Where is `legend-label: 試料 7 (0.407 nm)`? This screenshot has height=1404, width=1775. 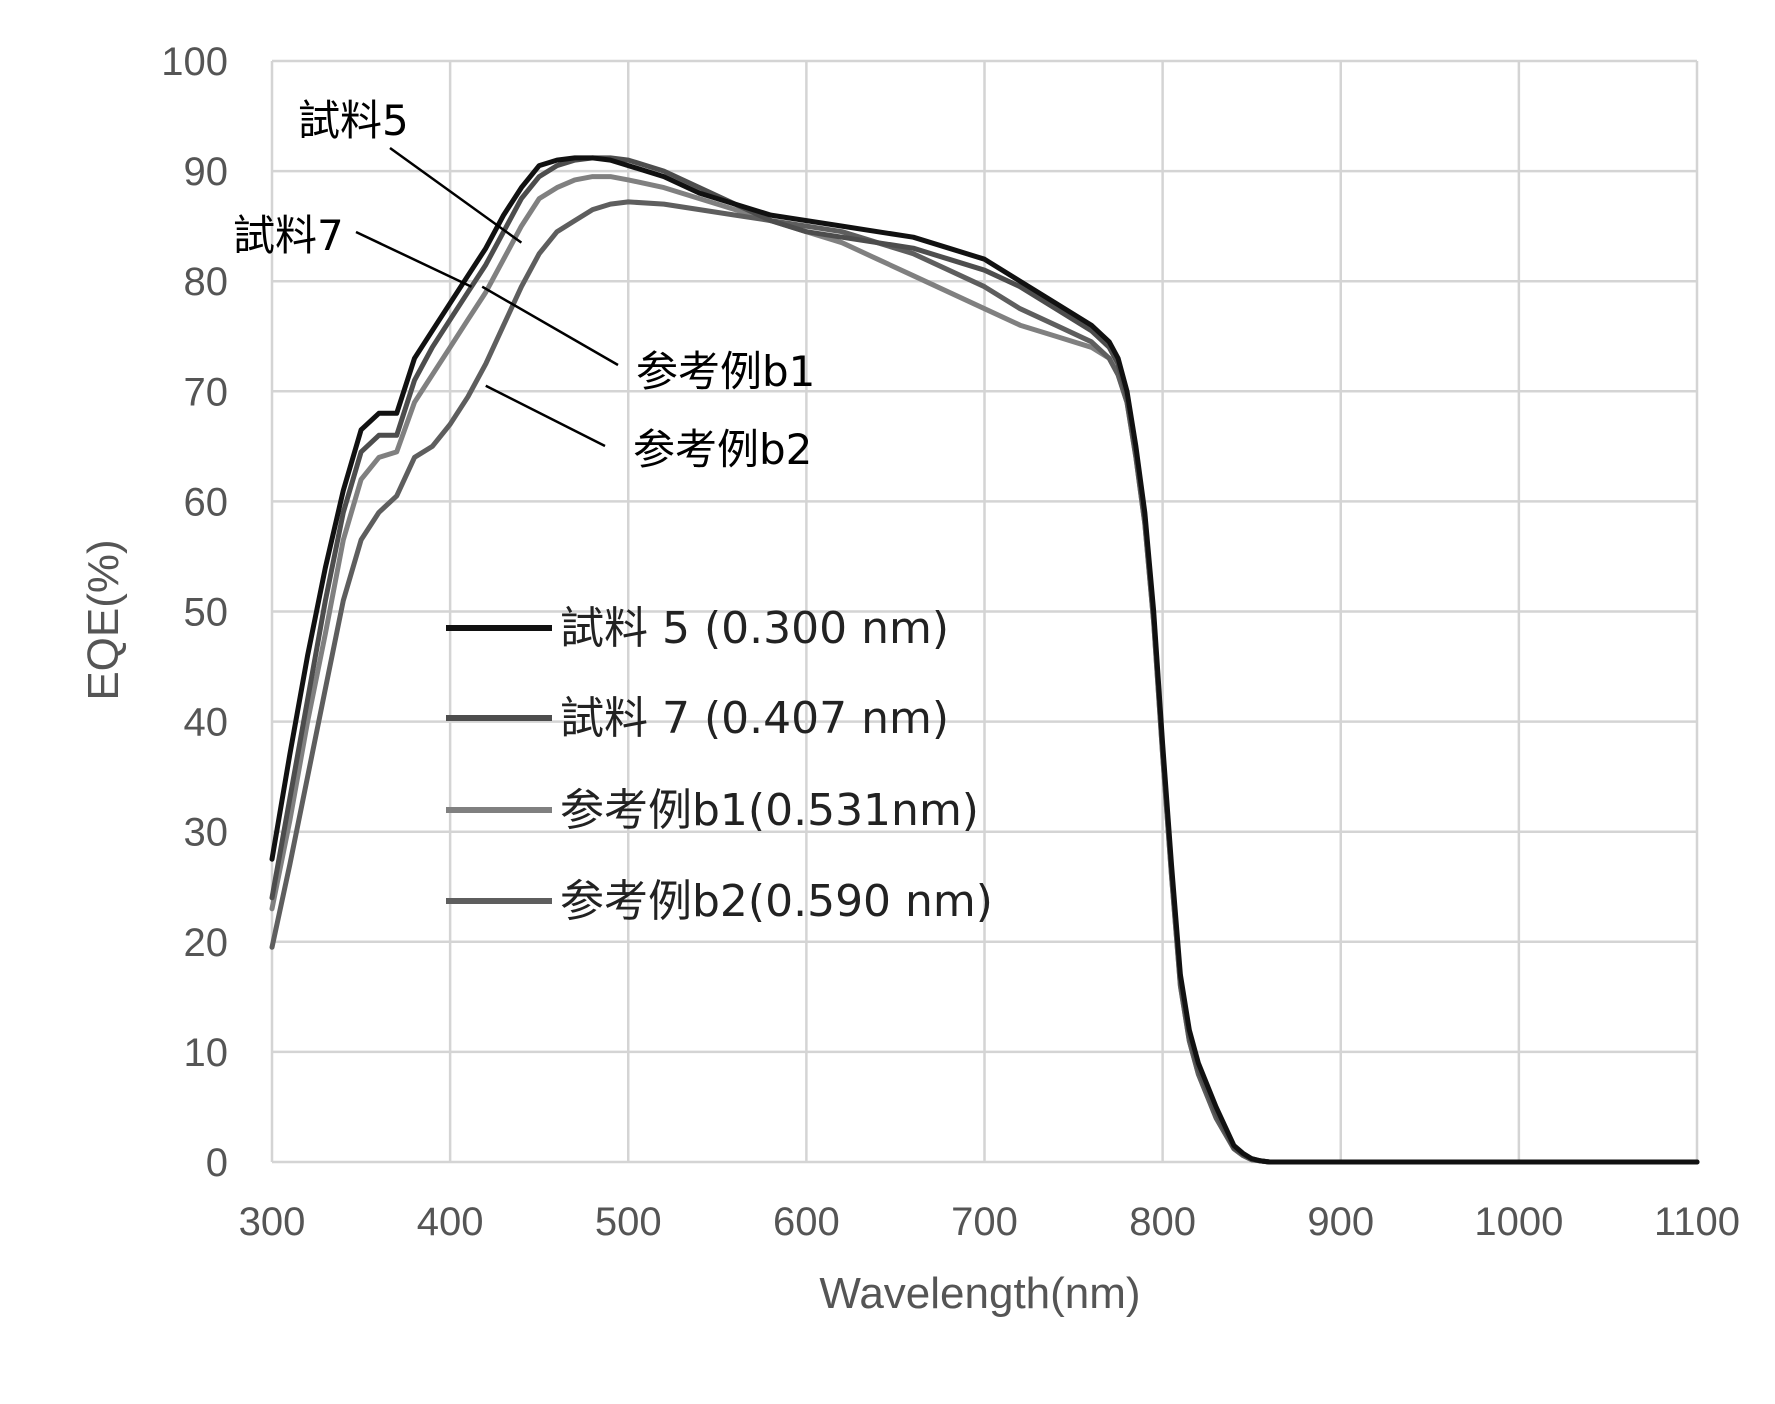
legend-label: 試料 7 (0.407 nm) is located at coordinates (754, 718).